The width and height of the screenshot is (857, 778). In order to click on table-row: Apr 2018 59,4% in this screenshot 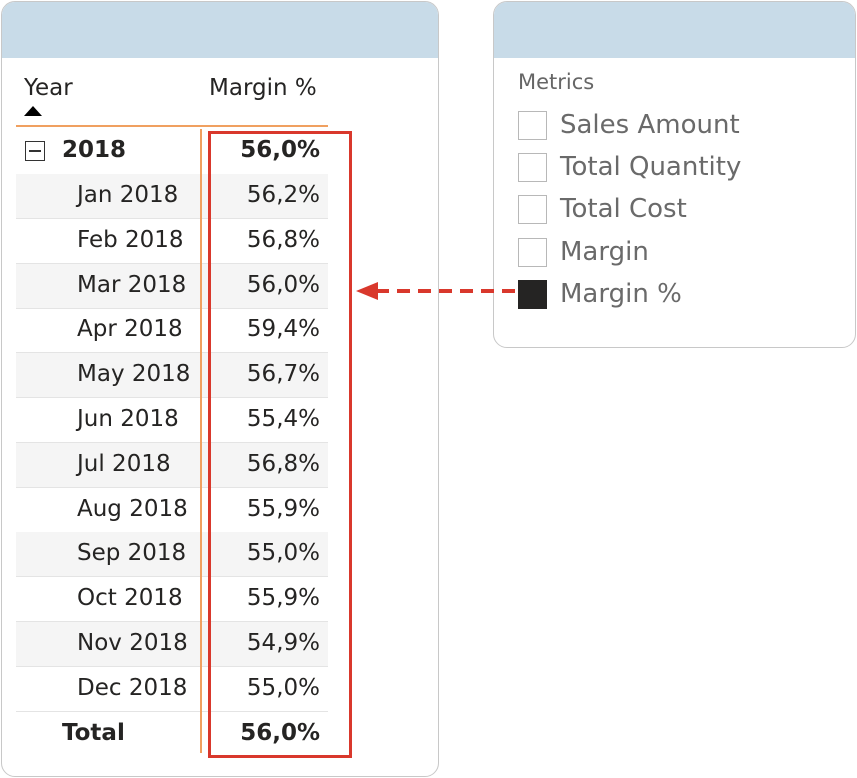, I will do `click(172, 331)`.